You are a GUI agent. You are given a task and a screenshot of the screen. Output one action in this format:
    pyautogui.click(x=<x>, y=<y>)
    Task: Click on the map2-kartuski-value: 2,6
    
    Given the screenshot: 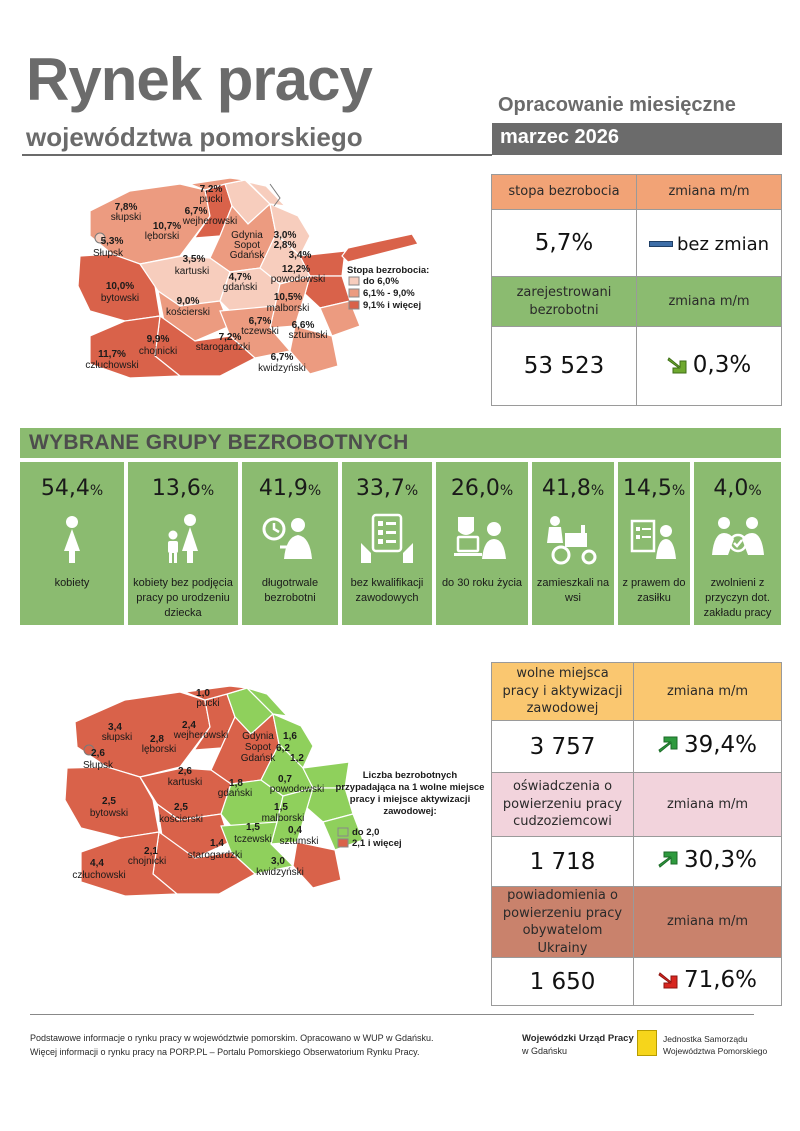 What is the action you would take?
    pyautogui.click(x=185, y=771)
    